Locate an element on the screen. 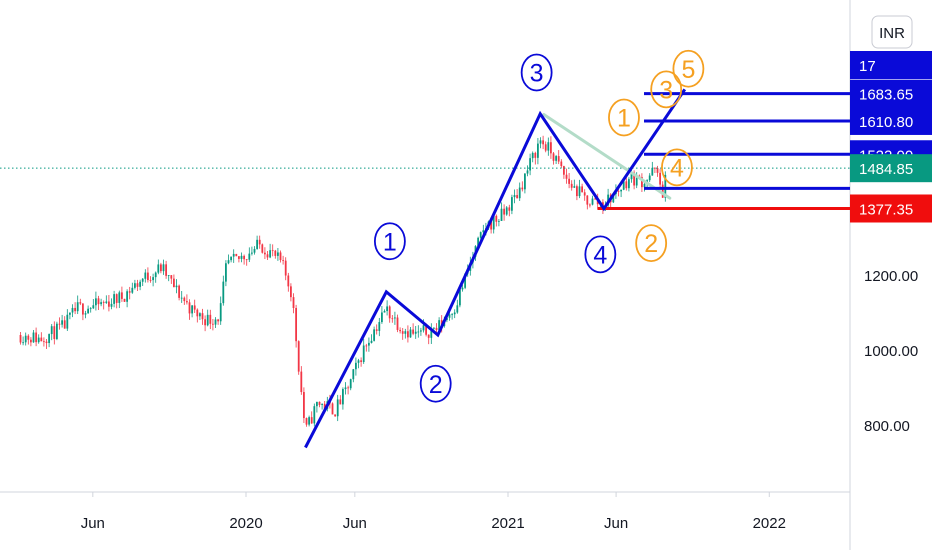  currency-badge-box is located at coordinates (892, 32).